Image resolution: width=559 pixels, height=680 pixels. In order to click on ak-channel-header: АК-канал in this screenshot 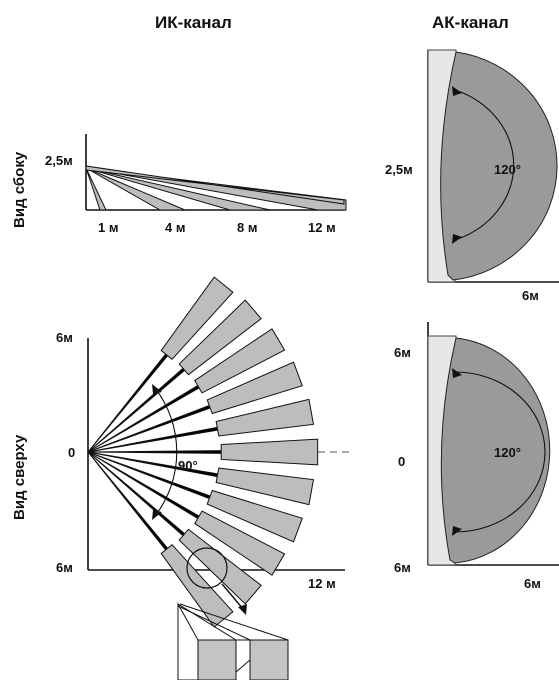, I will do `click(470, 22)`.